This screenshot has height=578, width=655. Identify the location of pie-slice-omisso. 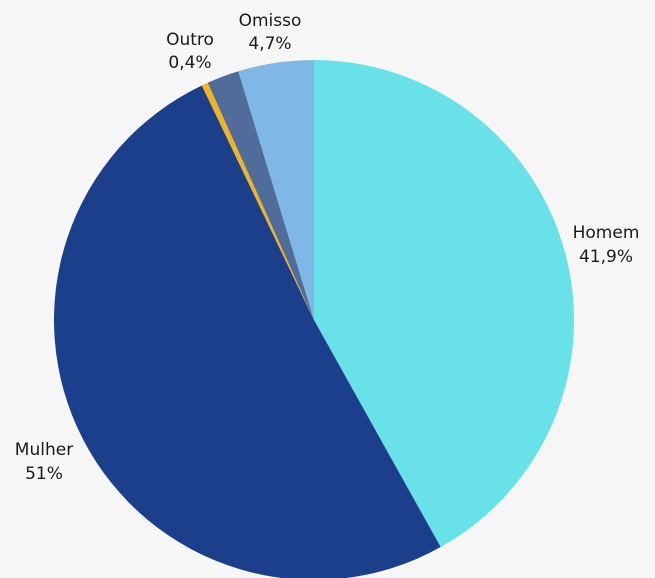
(276, 190).